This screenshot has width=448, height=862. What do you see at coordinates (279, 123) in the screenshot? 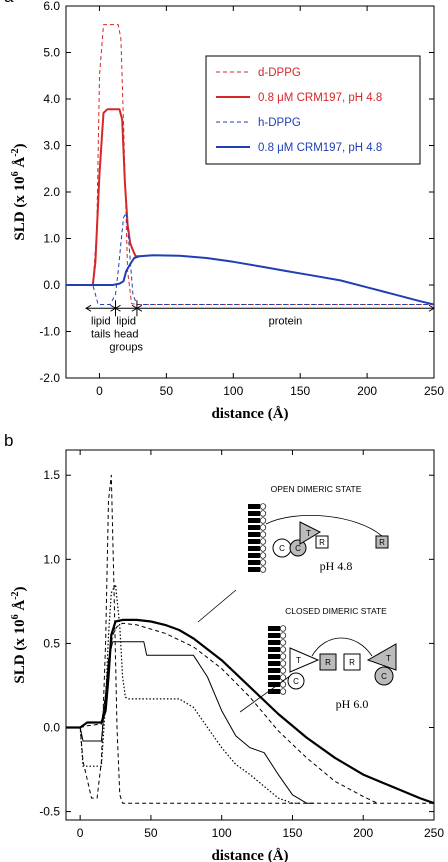
I see `legend-label: h-DPPG` at bounding box center [279, 123].